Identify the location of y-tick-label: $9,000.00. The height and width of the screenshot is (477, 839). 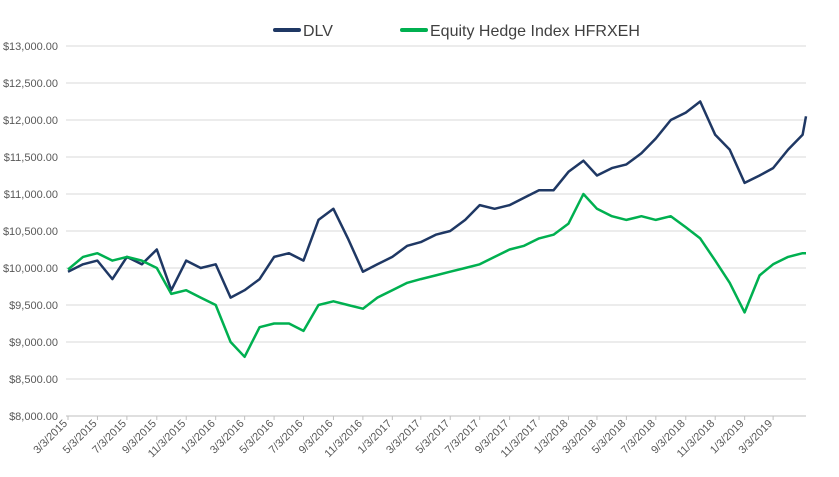
(33, 343).